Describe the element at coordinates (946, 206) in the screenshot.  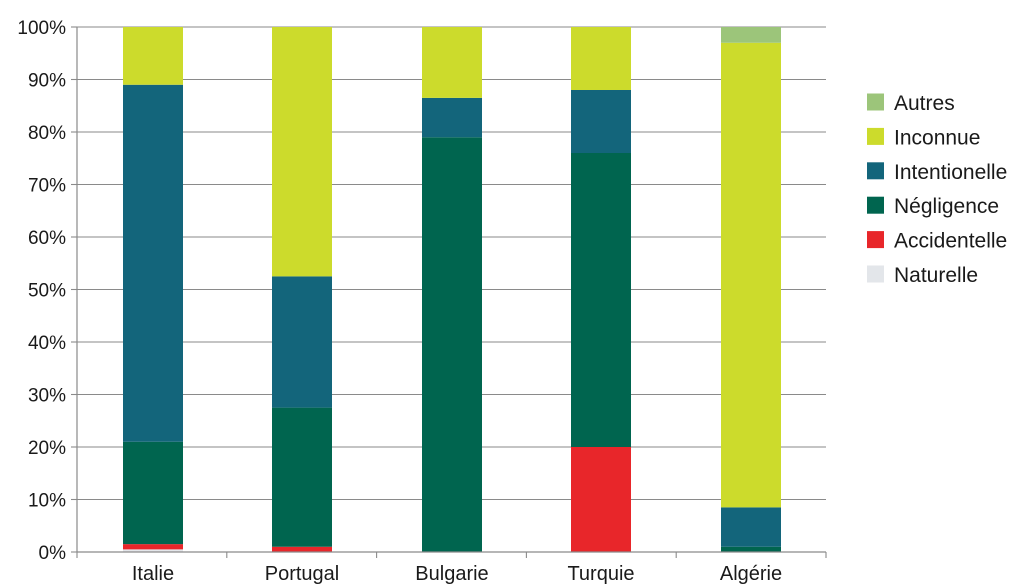
I see `legend-label: Négligence` at that location.